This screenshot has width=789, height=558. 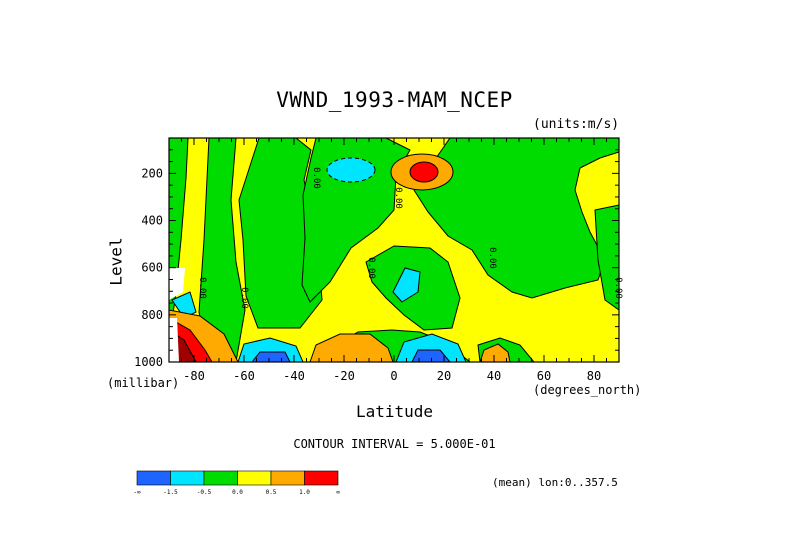 I want to click on y-tick-label: 800, so click(x=152, y=315).